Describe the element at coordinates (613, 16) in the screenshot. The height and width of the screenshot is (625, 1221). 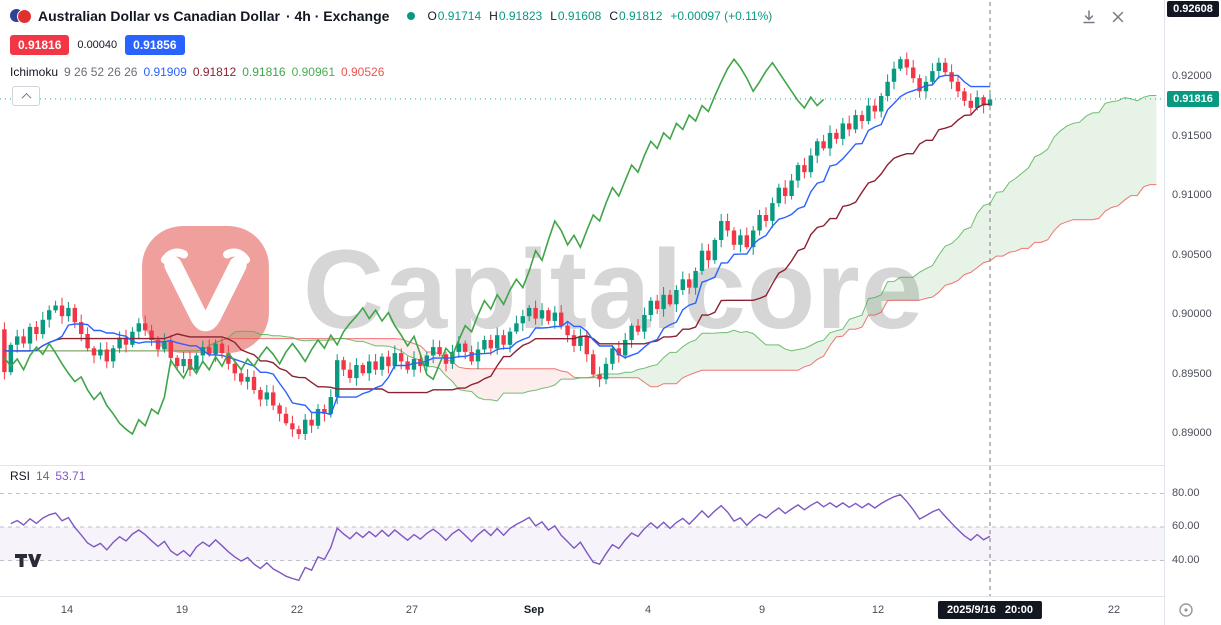
I see `close-label: C` at that location.